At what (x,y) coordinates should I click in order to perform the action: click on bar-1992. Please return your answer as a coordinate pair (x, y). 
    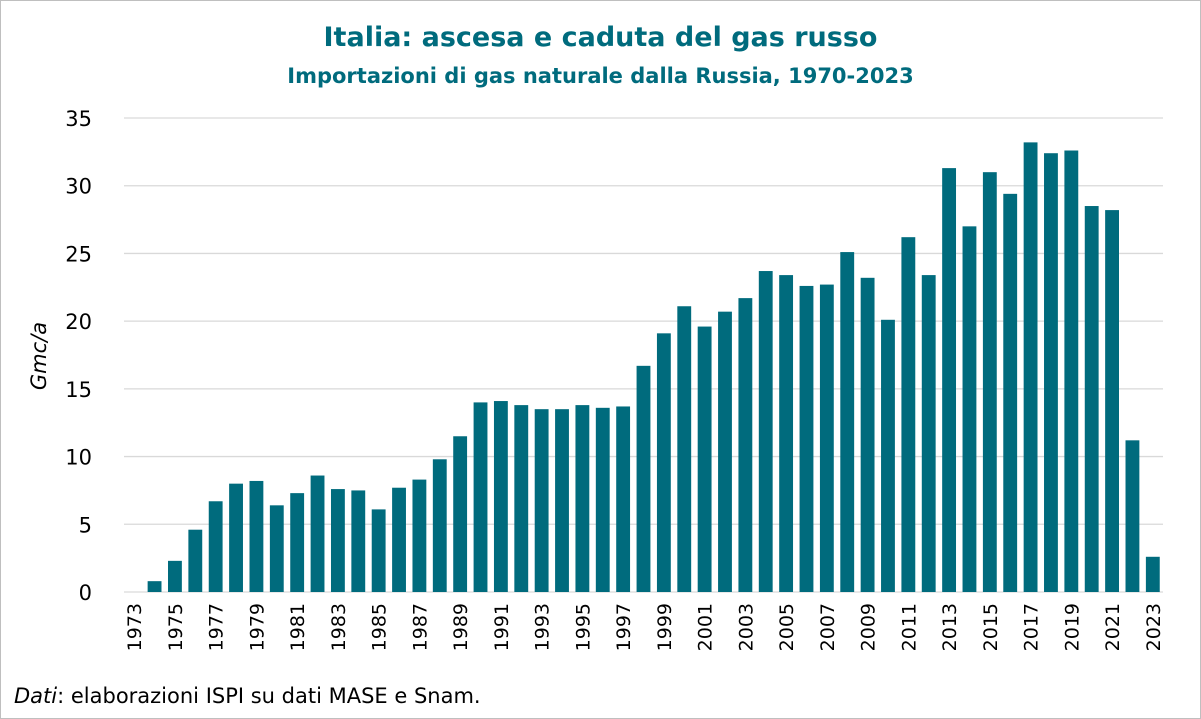
    Looking at the image, I should click on (521, 498).